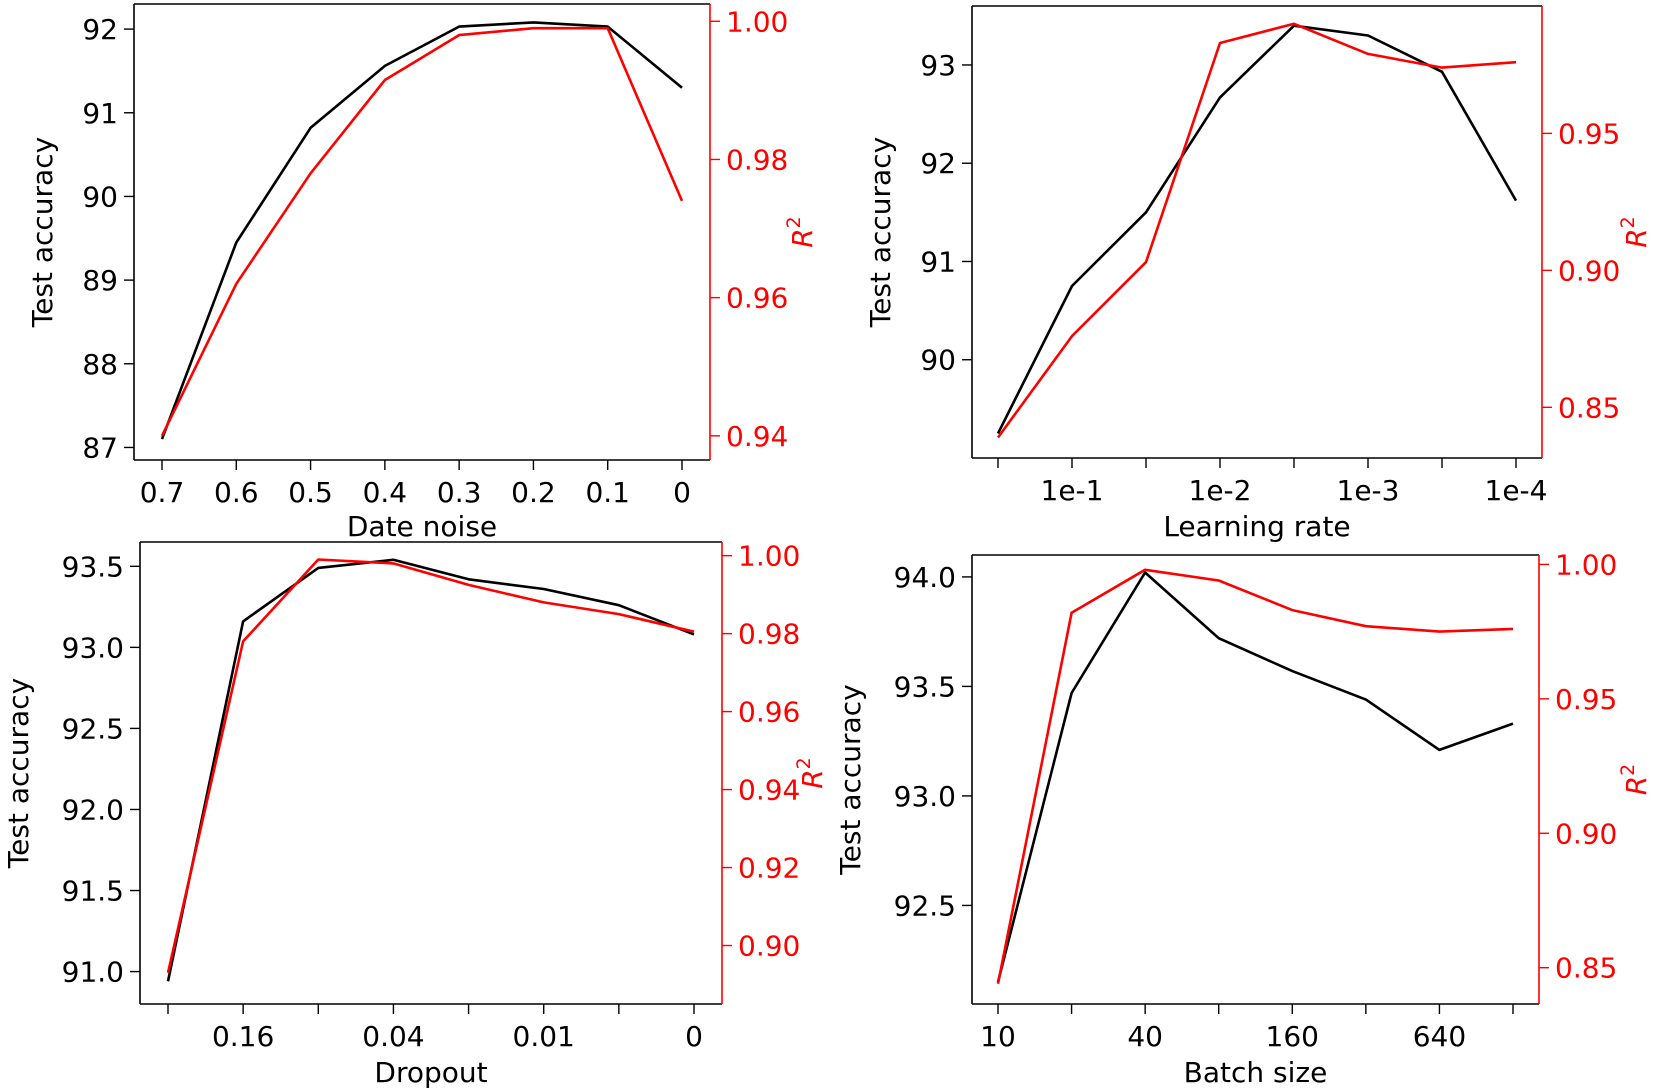  Describe the element at coordinates (393, 1036) in the screenshot. I see `x-tick-label: 0.04` at that location.